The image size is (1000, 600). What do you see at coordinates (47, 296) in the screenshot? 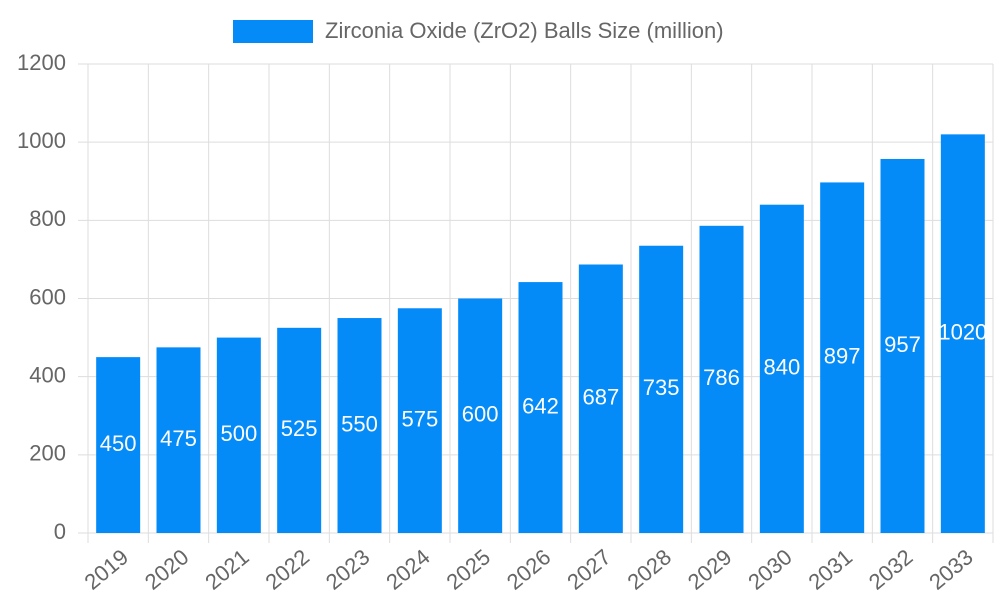
I see `y-tick-label: 600` at bounding box center [47, 296].